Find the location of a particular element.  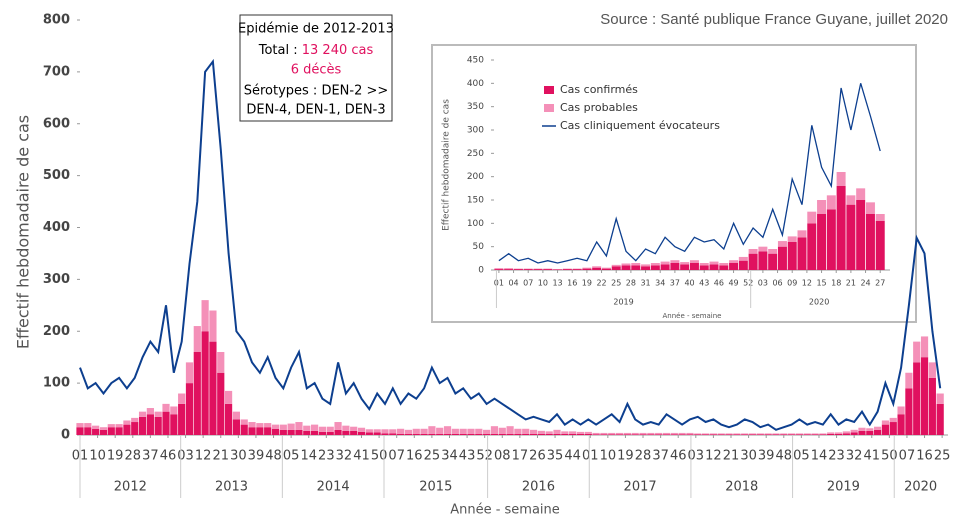

y-tick-label: 350 is located at coordinates (475, 107).